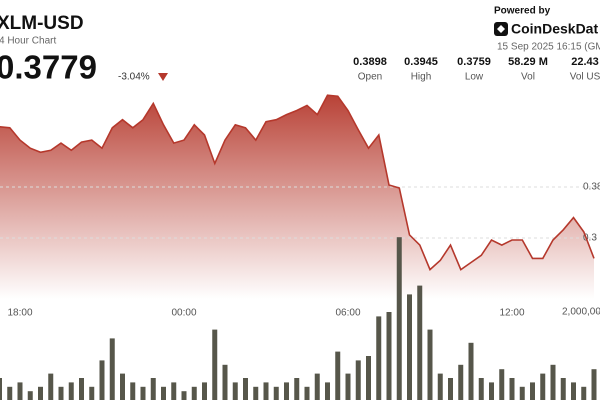 The height and width of the screenshot is (400, 600). I want to click on x-tick-label: 12:00, so click(511, 313).